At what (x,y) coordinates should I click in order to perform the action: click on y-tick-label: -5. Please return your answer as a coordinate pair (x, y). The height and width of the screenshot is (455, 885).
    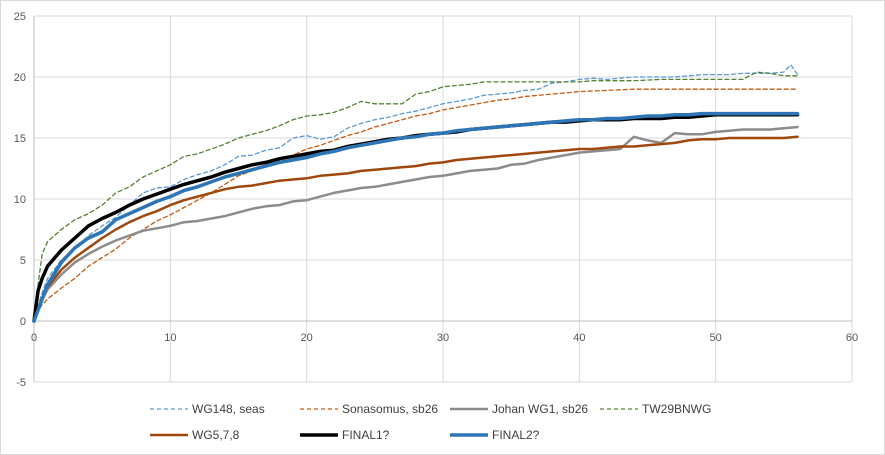
    Looking at the image, I should click on (21, 383).